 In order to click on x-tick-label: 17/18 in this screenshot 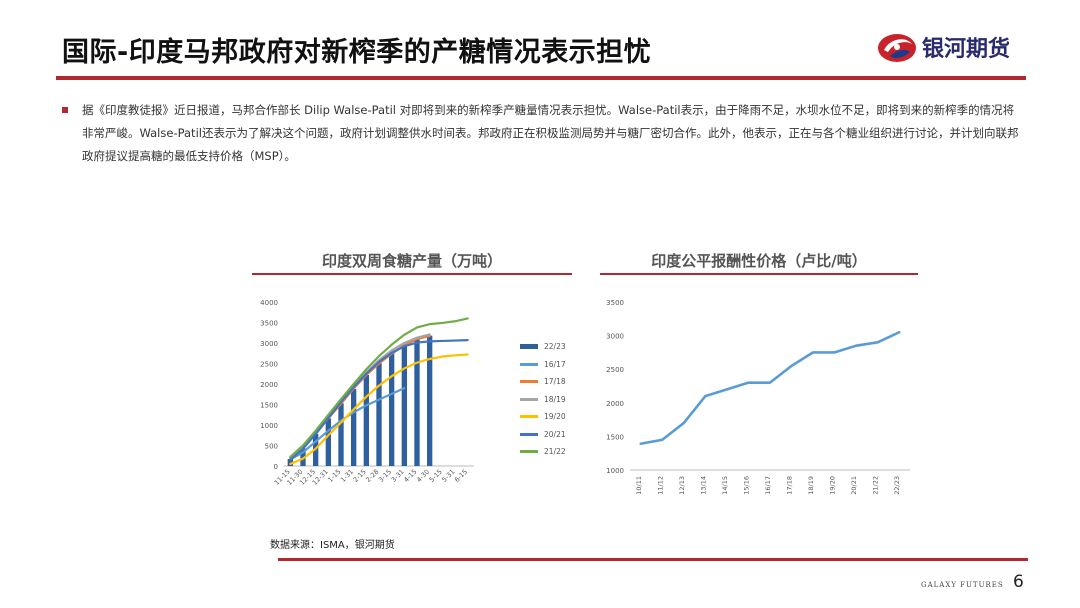, I will do `click(790, 485)`.